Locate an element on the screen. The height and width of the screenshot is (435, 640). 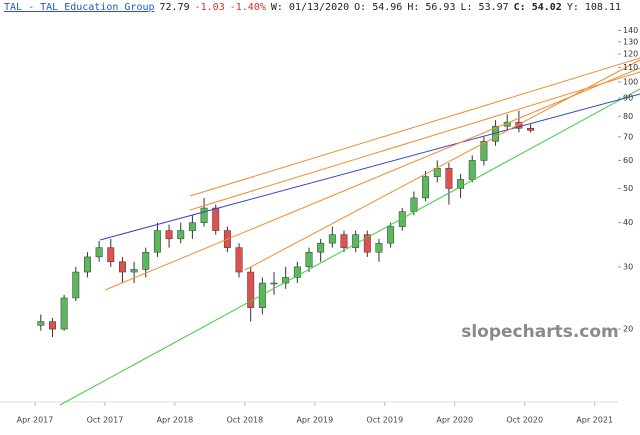
x-tick-label: Apr 2020 is located at coordinates (454, 420).